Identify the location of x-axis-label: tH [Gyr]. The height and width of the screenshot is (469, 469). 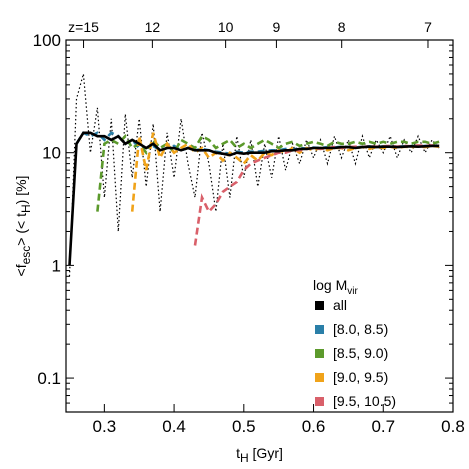
(259, 455).